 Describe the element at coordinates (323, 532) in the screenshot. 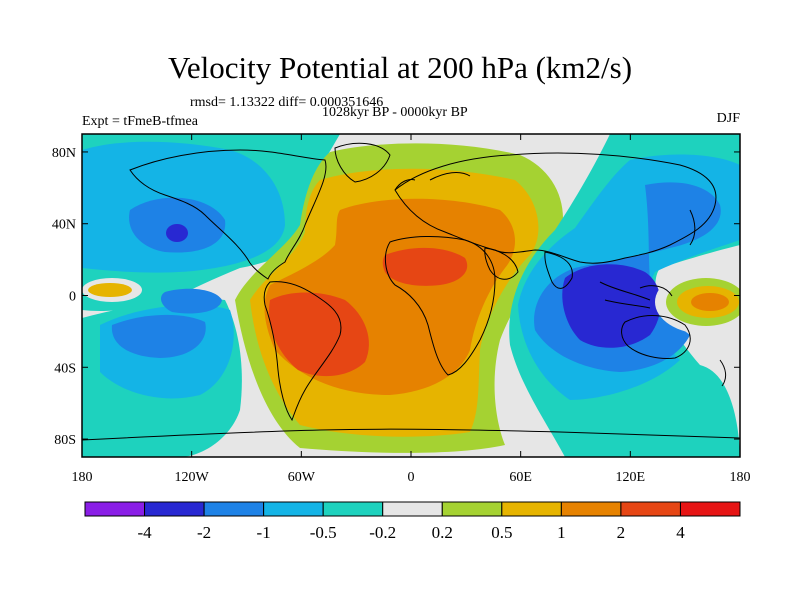

I see `colorbar-label: -0.5` at that location.